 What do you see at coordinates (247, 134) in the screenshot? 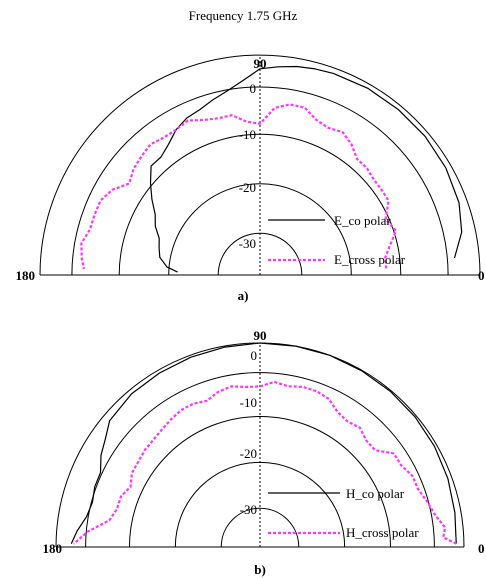
I see `radial-tick-10-a: -10` at bounding box center [247, 134].